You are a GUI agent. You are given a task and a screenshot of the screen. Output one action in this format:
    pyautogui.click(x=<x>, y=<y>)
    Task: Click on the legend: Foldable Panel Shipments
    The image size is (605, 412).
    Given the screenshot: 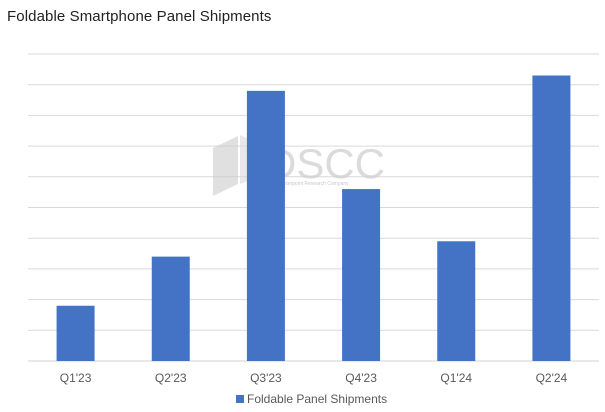 What is the action you would take?
    pyautogui.click(x=311, y=399)
    